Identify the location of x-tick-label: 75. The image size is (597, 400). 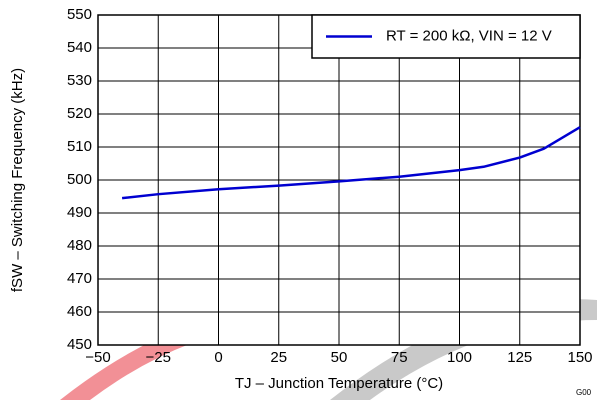
(399, 357).